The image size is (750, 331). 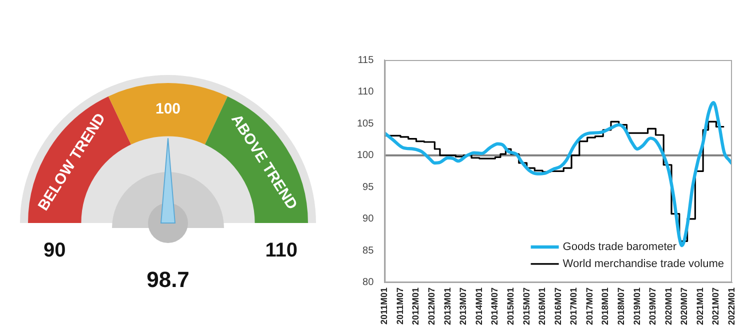 I want to click on x-tick-label: 2021M01, so click(x=699, y=306).